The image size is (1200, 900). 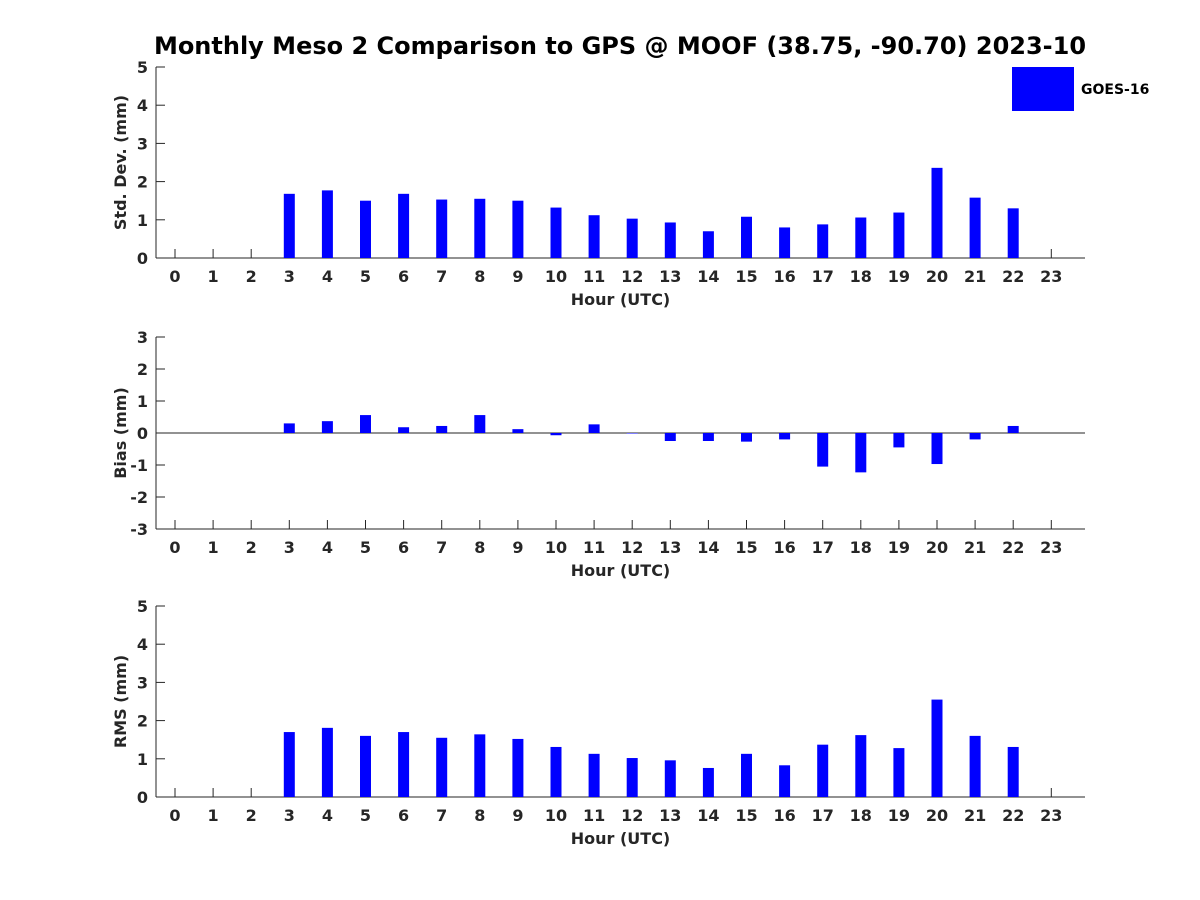 What do you see at coordinates (289, 276) in the screenshot?
I see `x-tick-label: 3` at bounding box center [289, 276].